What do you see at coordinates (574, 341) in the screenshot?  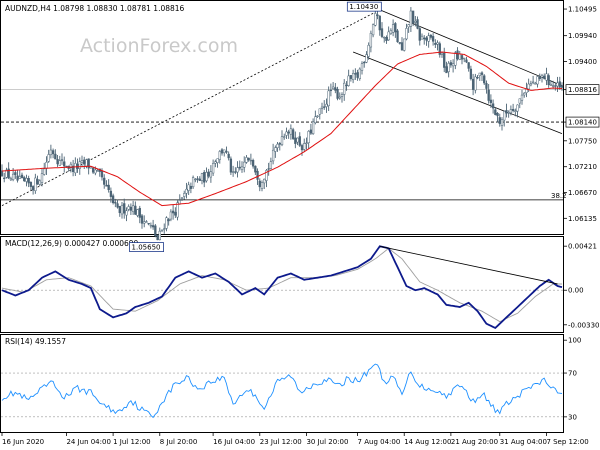 I see `rsi-tick-label: 100` at bounding box center [574, 341].